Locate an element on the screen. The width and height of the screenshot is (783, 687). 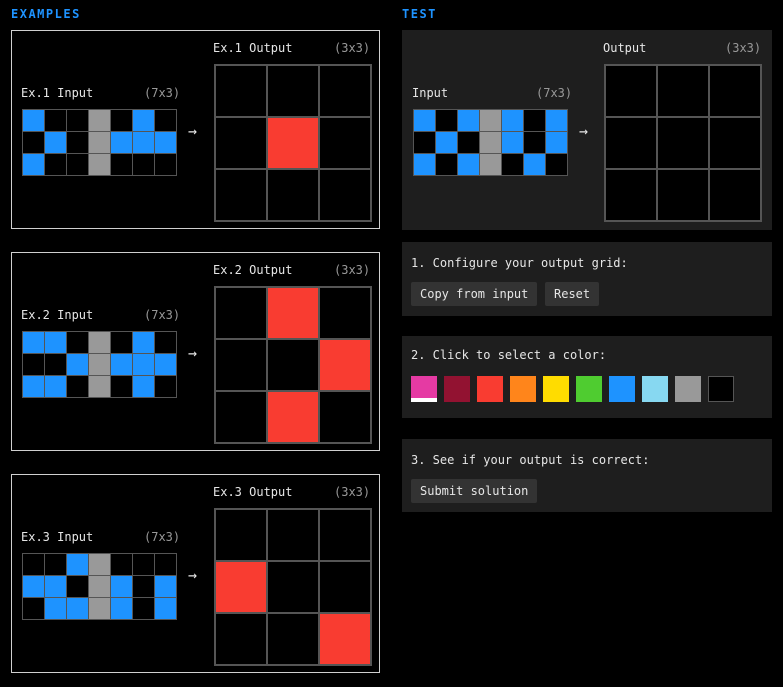
submit-solution-button: Submit solution is located at coordinates (474, 491).